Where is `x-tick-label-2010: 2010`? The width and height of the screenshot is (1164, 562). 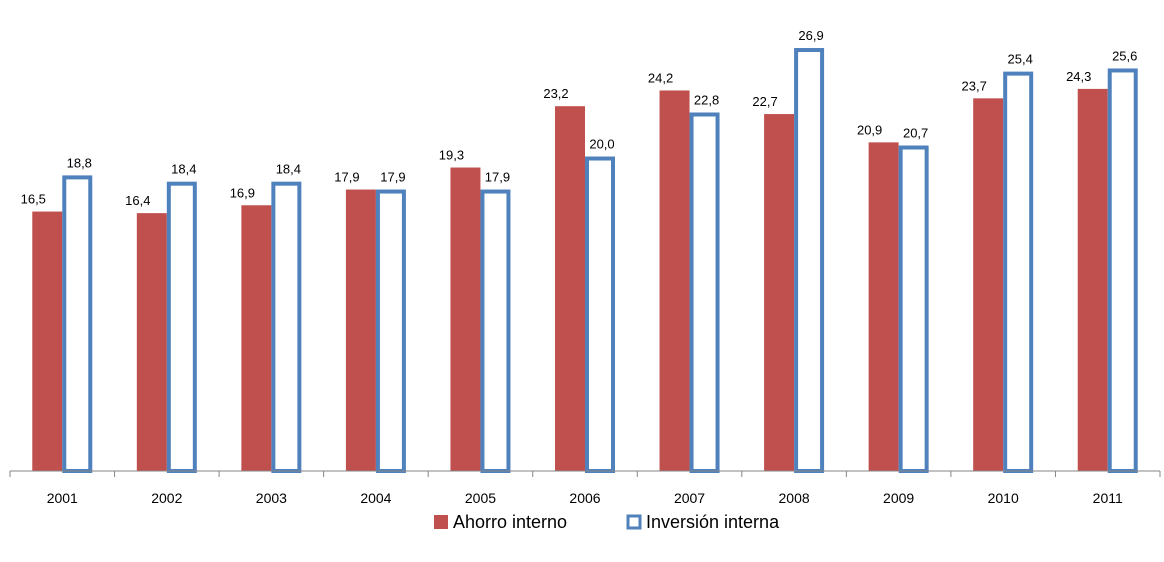
x-tick-label-2010: 2010 is located at coordinates (1003, 498).